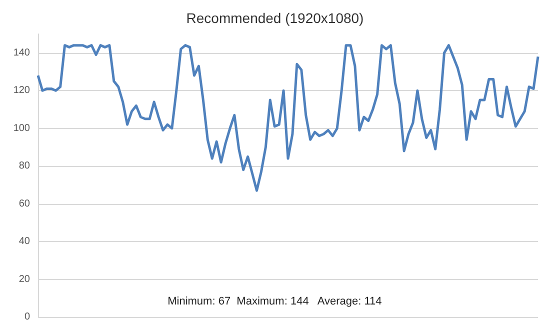 This screenshot has height=329, width=550. What do you see at coordinates (21, 128) in the screenshot?
I see `y-tick-label: 100` at bounding box center [21, 128].